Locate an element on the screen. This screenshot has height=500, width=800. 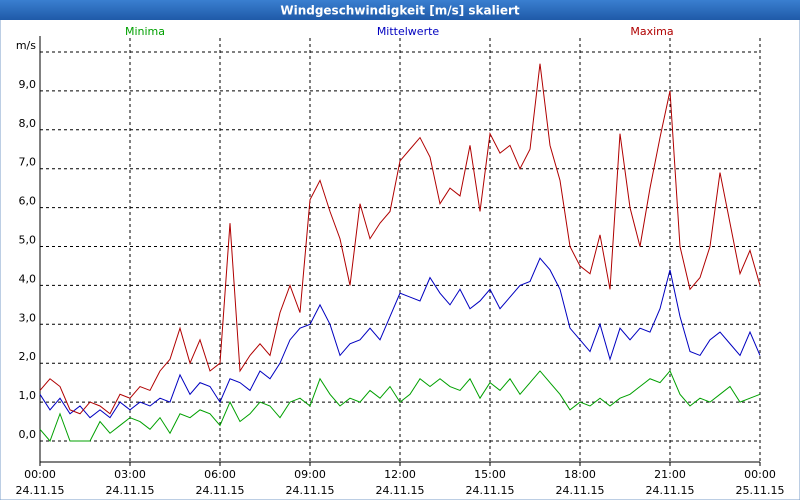
title-bar is located at coordinates (400, 10).